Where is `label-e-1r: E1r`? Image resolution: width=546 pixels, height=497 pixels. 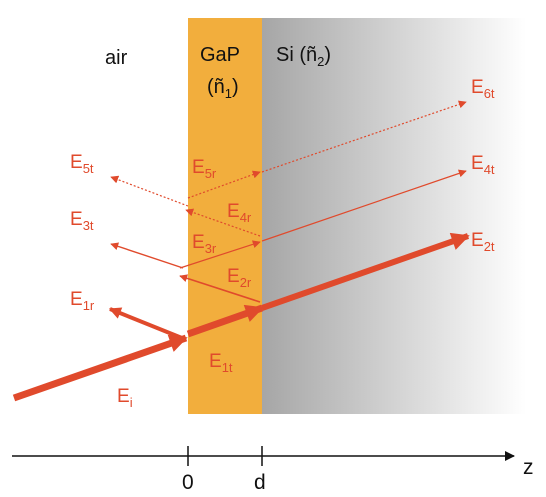
label-e-1r: E1r is located at coordinates (82, 301).